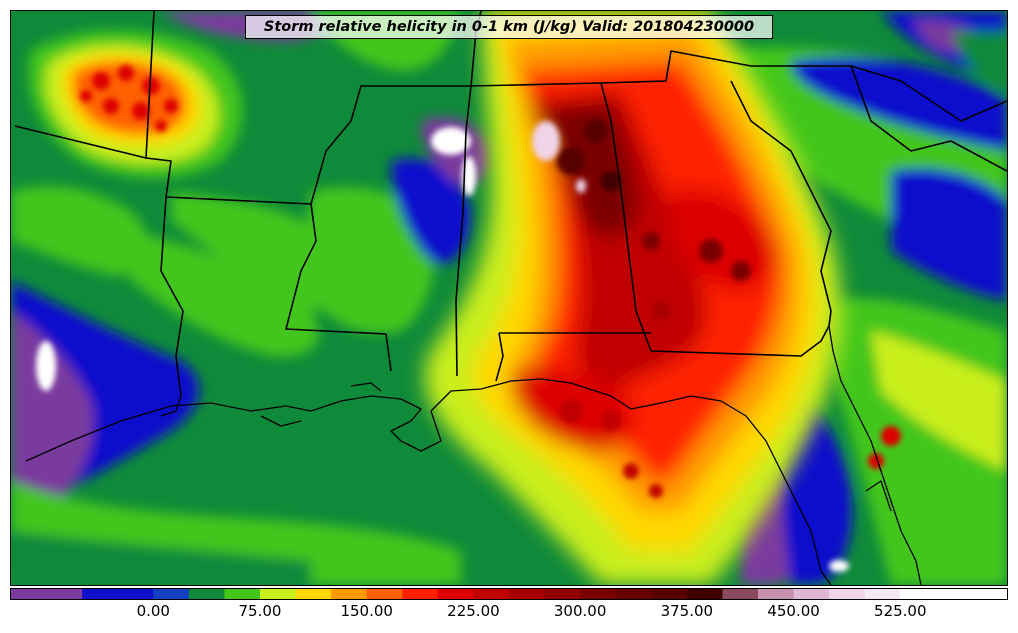  I want to click on colorbar, so click(509, 594).